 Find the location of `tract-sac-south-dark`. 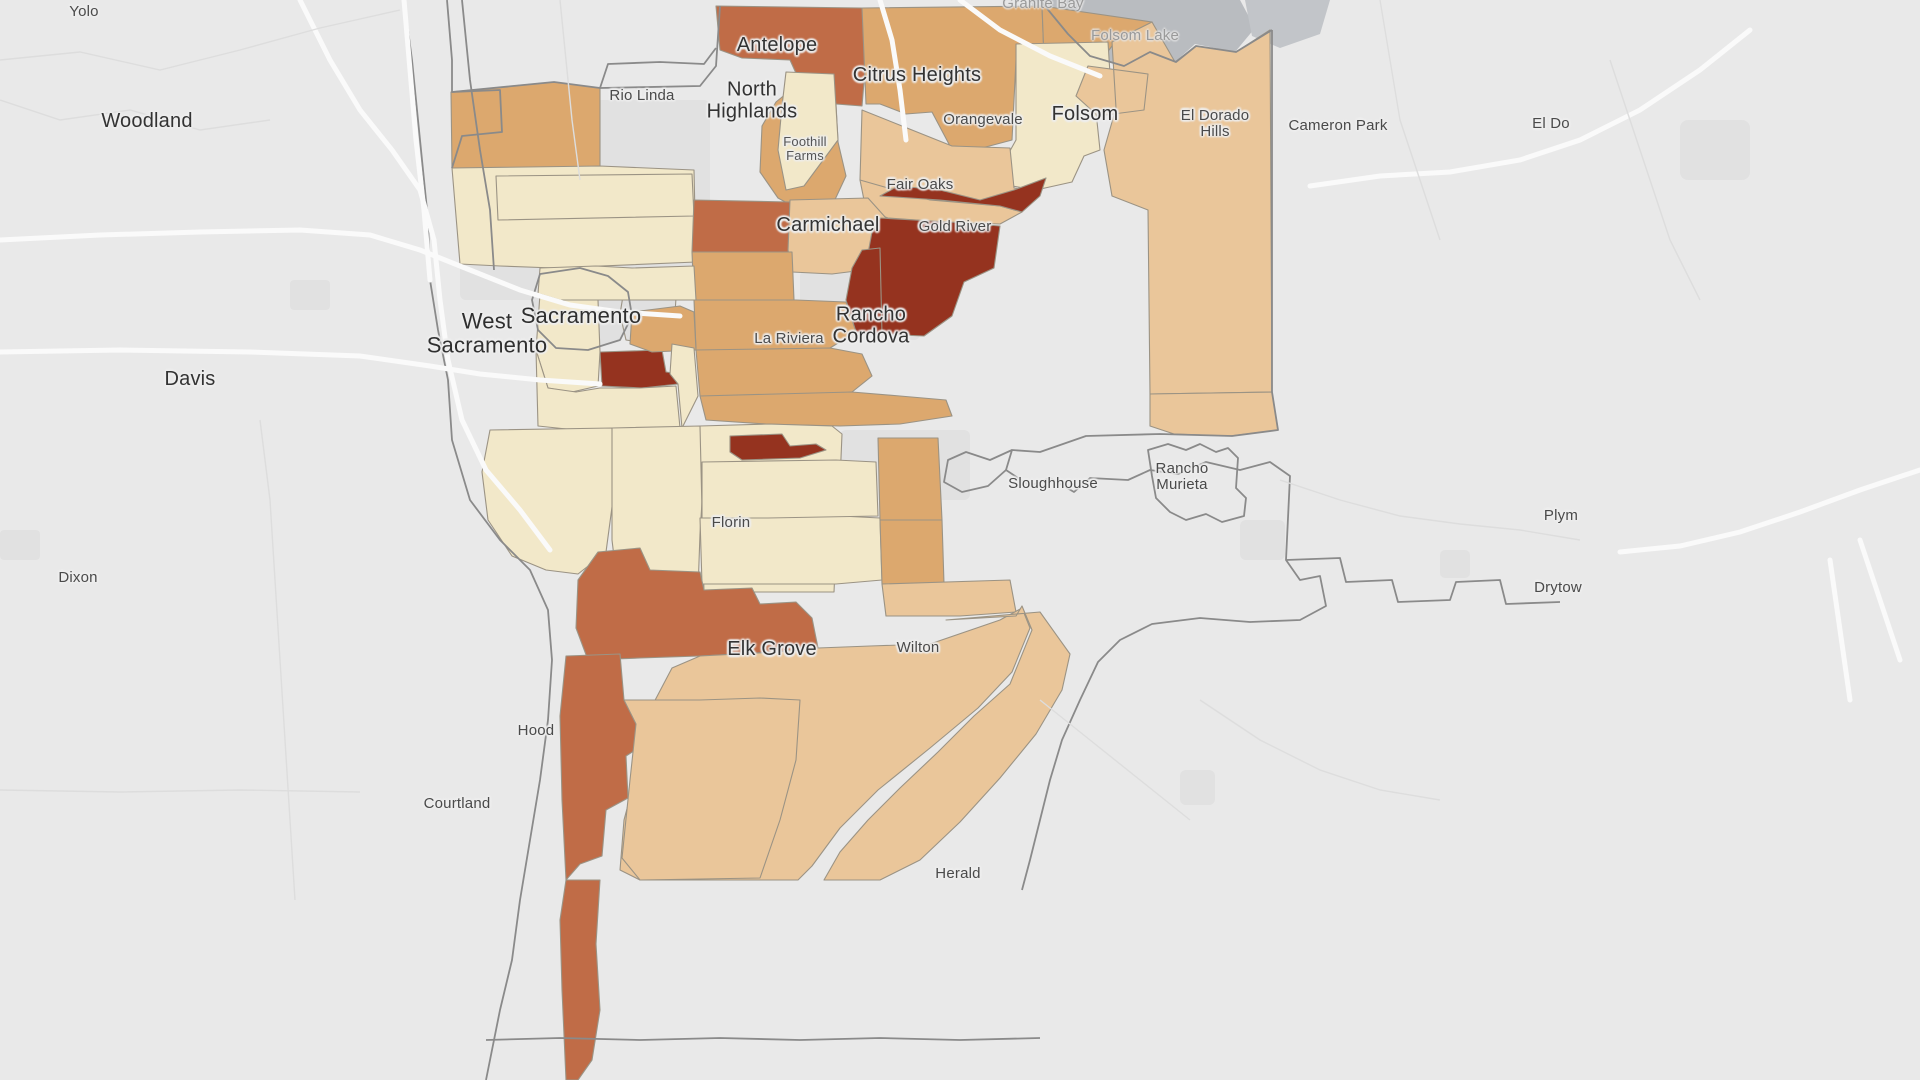

tract-sac-south-dark is located at coordinates (778, 447).